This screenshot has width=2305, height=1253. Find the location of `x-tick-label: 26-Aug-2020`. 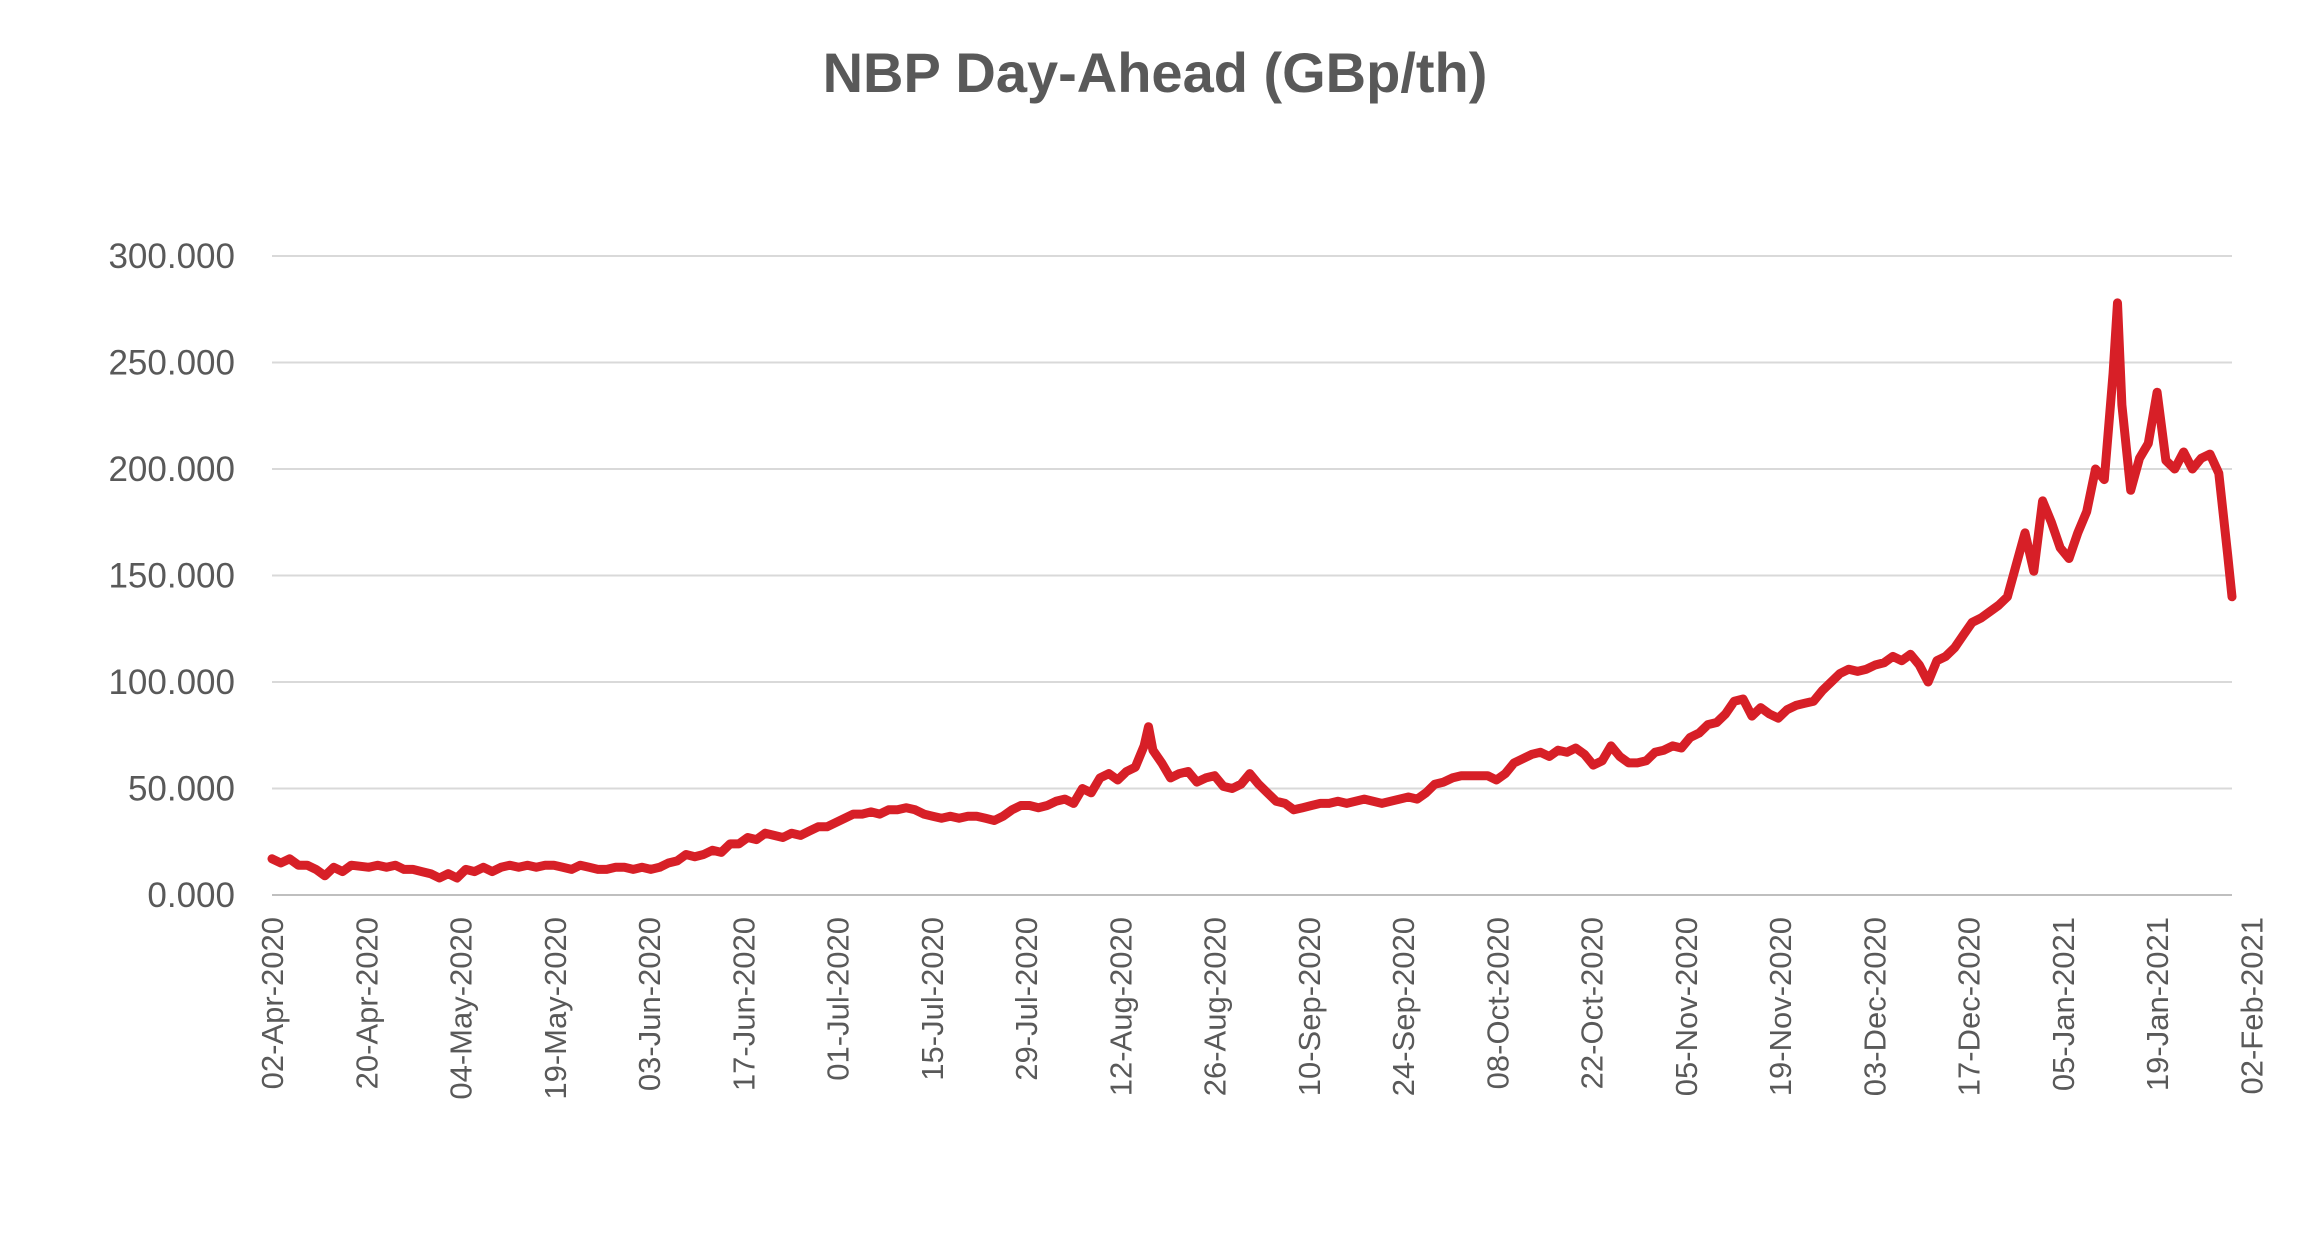

x-tick-label: 26-Aug-2020 is located at coordinates (1215, 1006).